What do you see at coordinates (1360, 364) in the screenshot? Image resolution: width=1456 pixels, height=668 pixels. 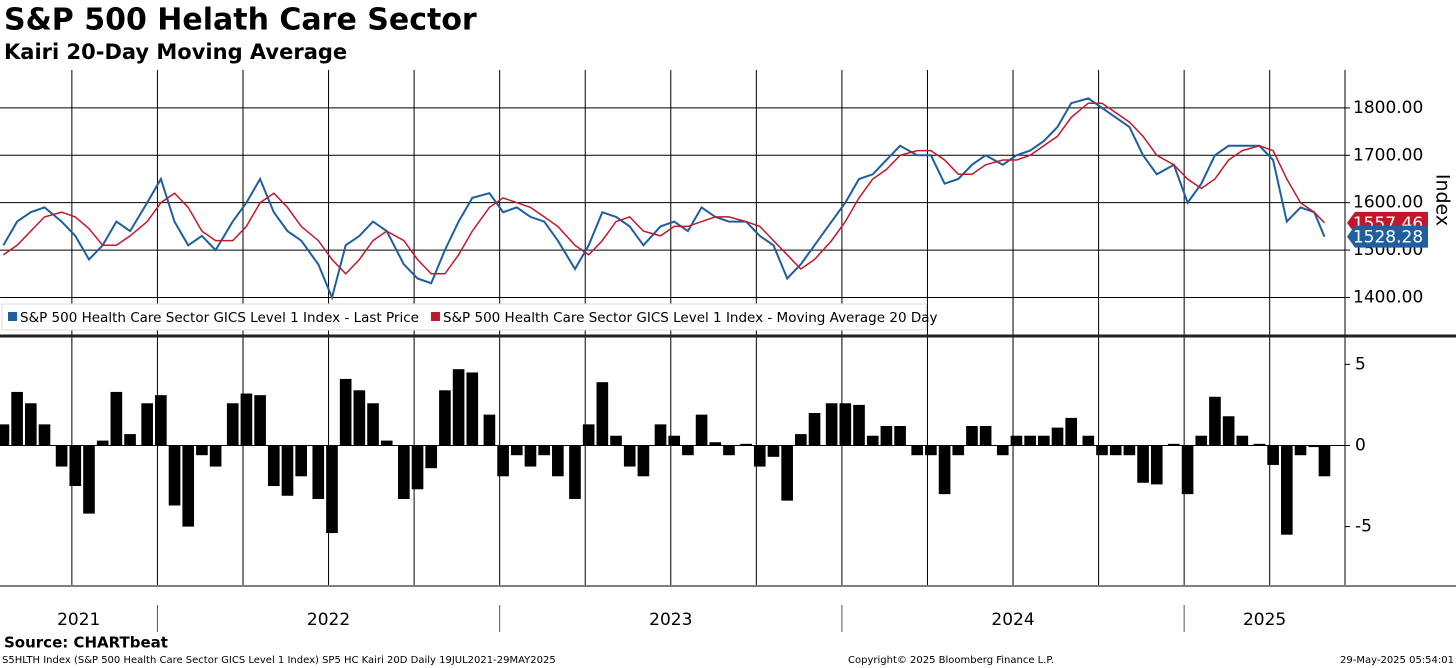 I see `y-tick-label: 5` at bounding box center [1360, 364].